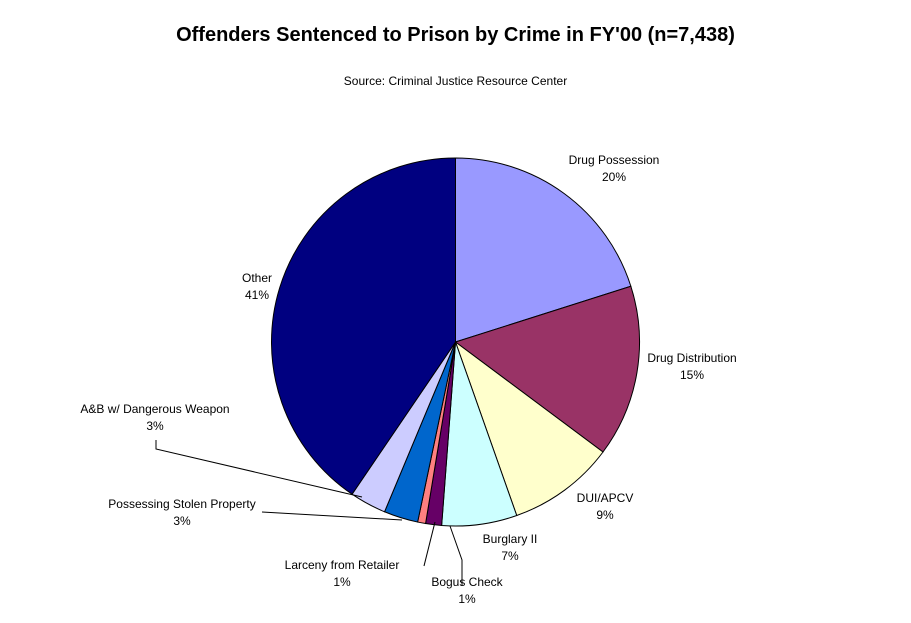 The width and height of the screenshot is (911, 623). What do you see at coordinates (614, 160) in the screenshot?
I see `slice-label-drug-possession: Drug Possession` at bounding box center [614, 160].